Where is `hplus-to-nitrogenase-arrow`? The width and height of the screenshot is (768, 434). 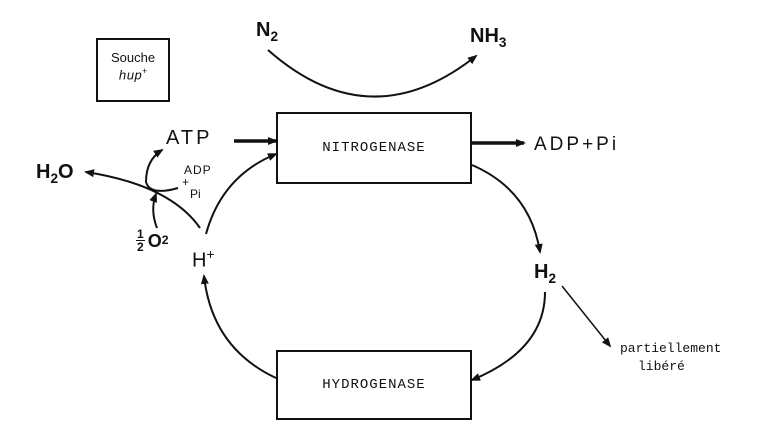
hplus-to-nitrogenase-arrow is located at coordinates (241, 194).